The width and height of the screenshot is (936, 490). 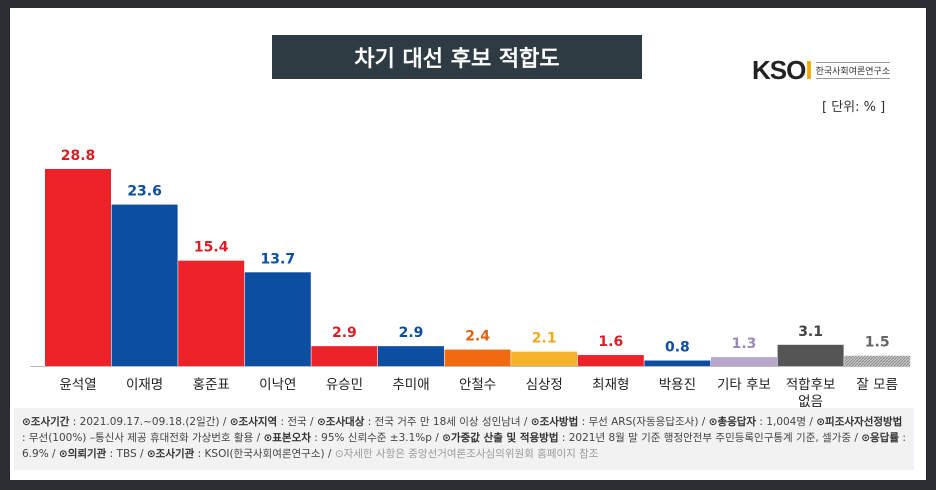 What do you see at coordinates (277, 385) in the screenshot?
I see `category-label: 이낙연` at bounding box center [277, 385].